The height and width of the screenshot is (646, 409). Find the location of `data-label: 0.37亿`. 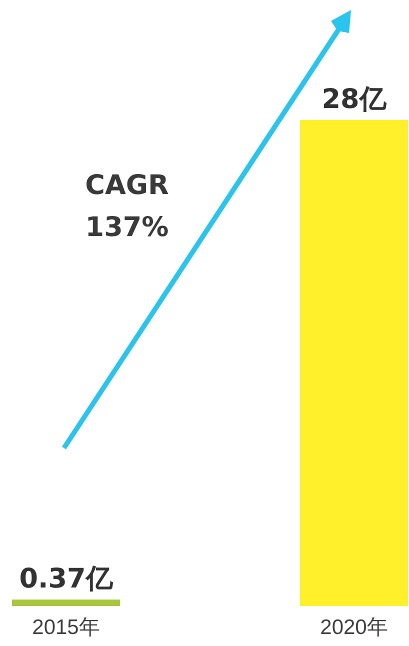

data-label: 0.37亿 is located at coordinates (66, 579).